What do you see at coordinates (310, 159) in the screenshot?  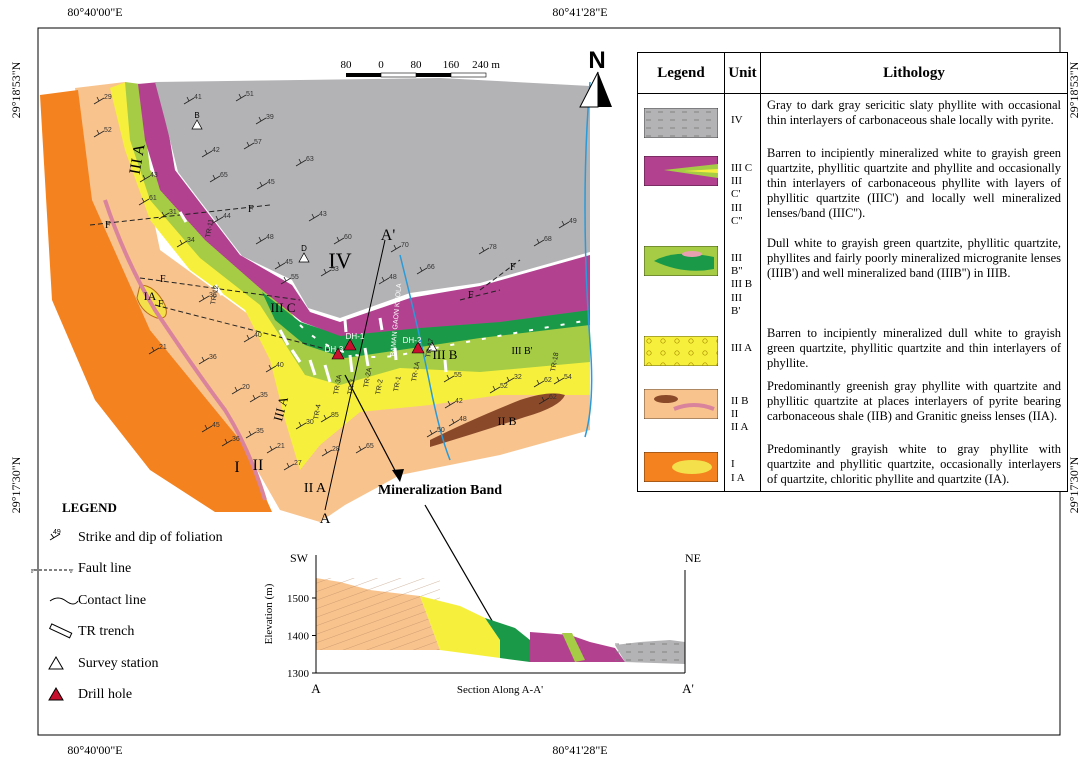 I see `dip-value: 63` at bounding box center [310, 159].